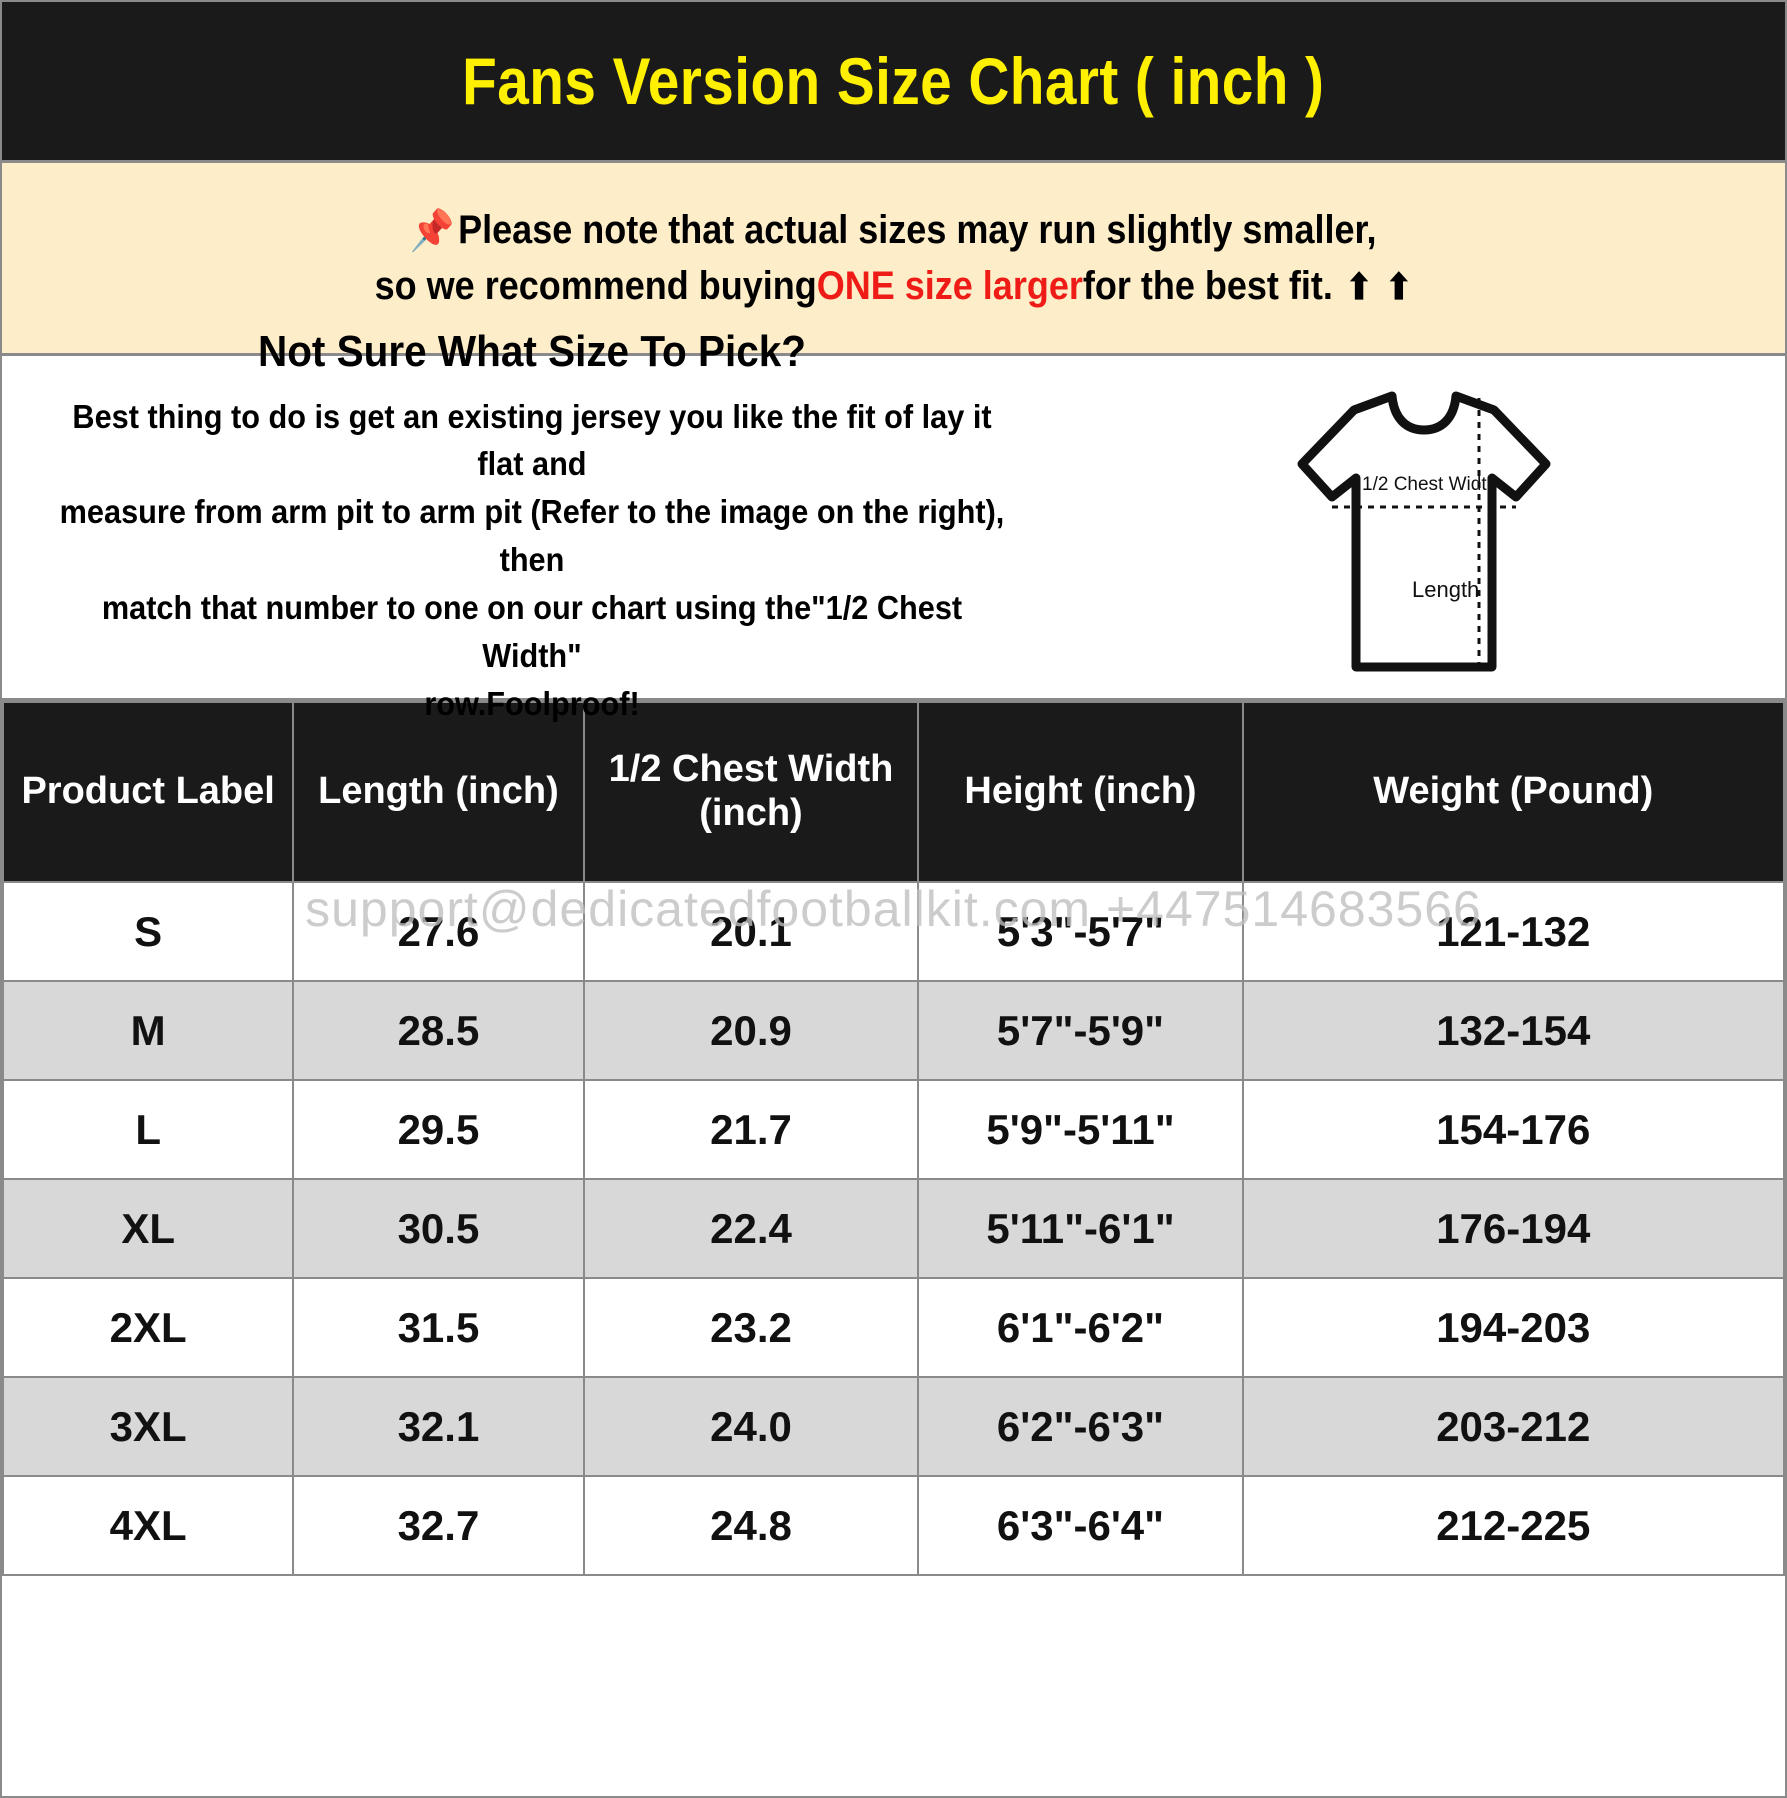 The image size is (1787, 1798). What do you see at coordinates (751, 931) in the screenshot?
I see `table-cell: 20.1` at bounding box center [751, 931].